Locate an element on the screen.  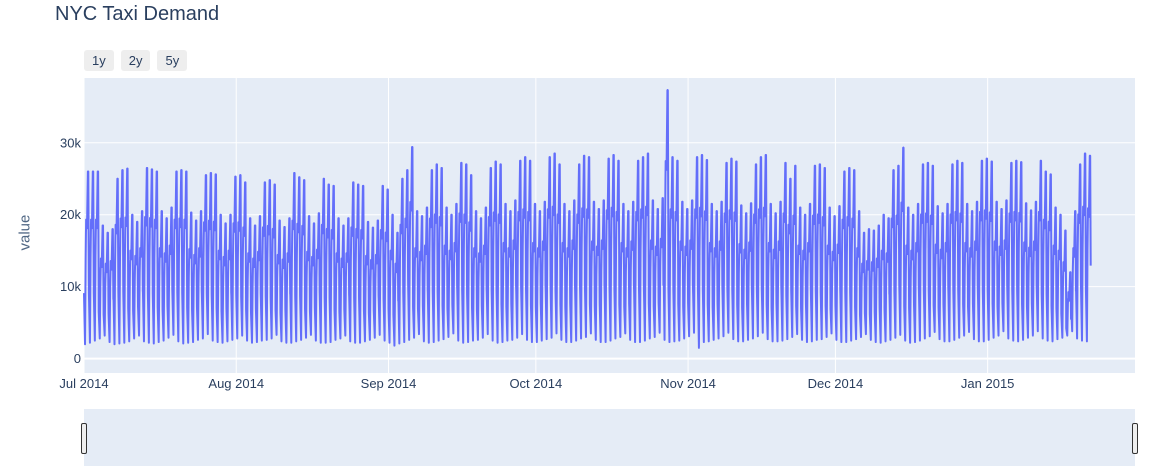
x-tick-label: Oct 2014 is located at coordinates (535, 383).